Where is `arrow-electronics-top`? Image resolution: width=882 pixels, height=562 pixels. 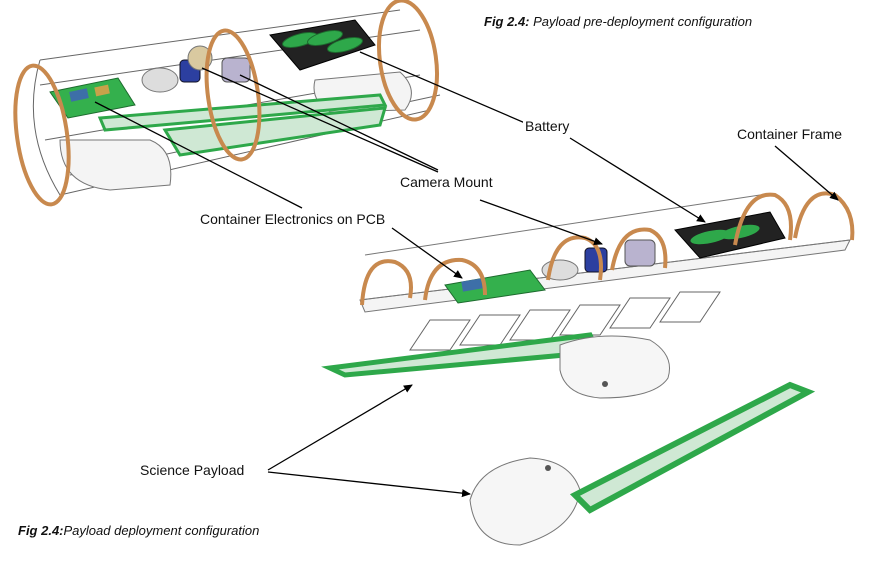
arrow-electronics-top is located at coordinates (198, 155).